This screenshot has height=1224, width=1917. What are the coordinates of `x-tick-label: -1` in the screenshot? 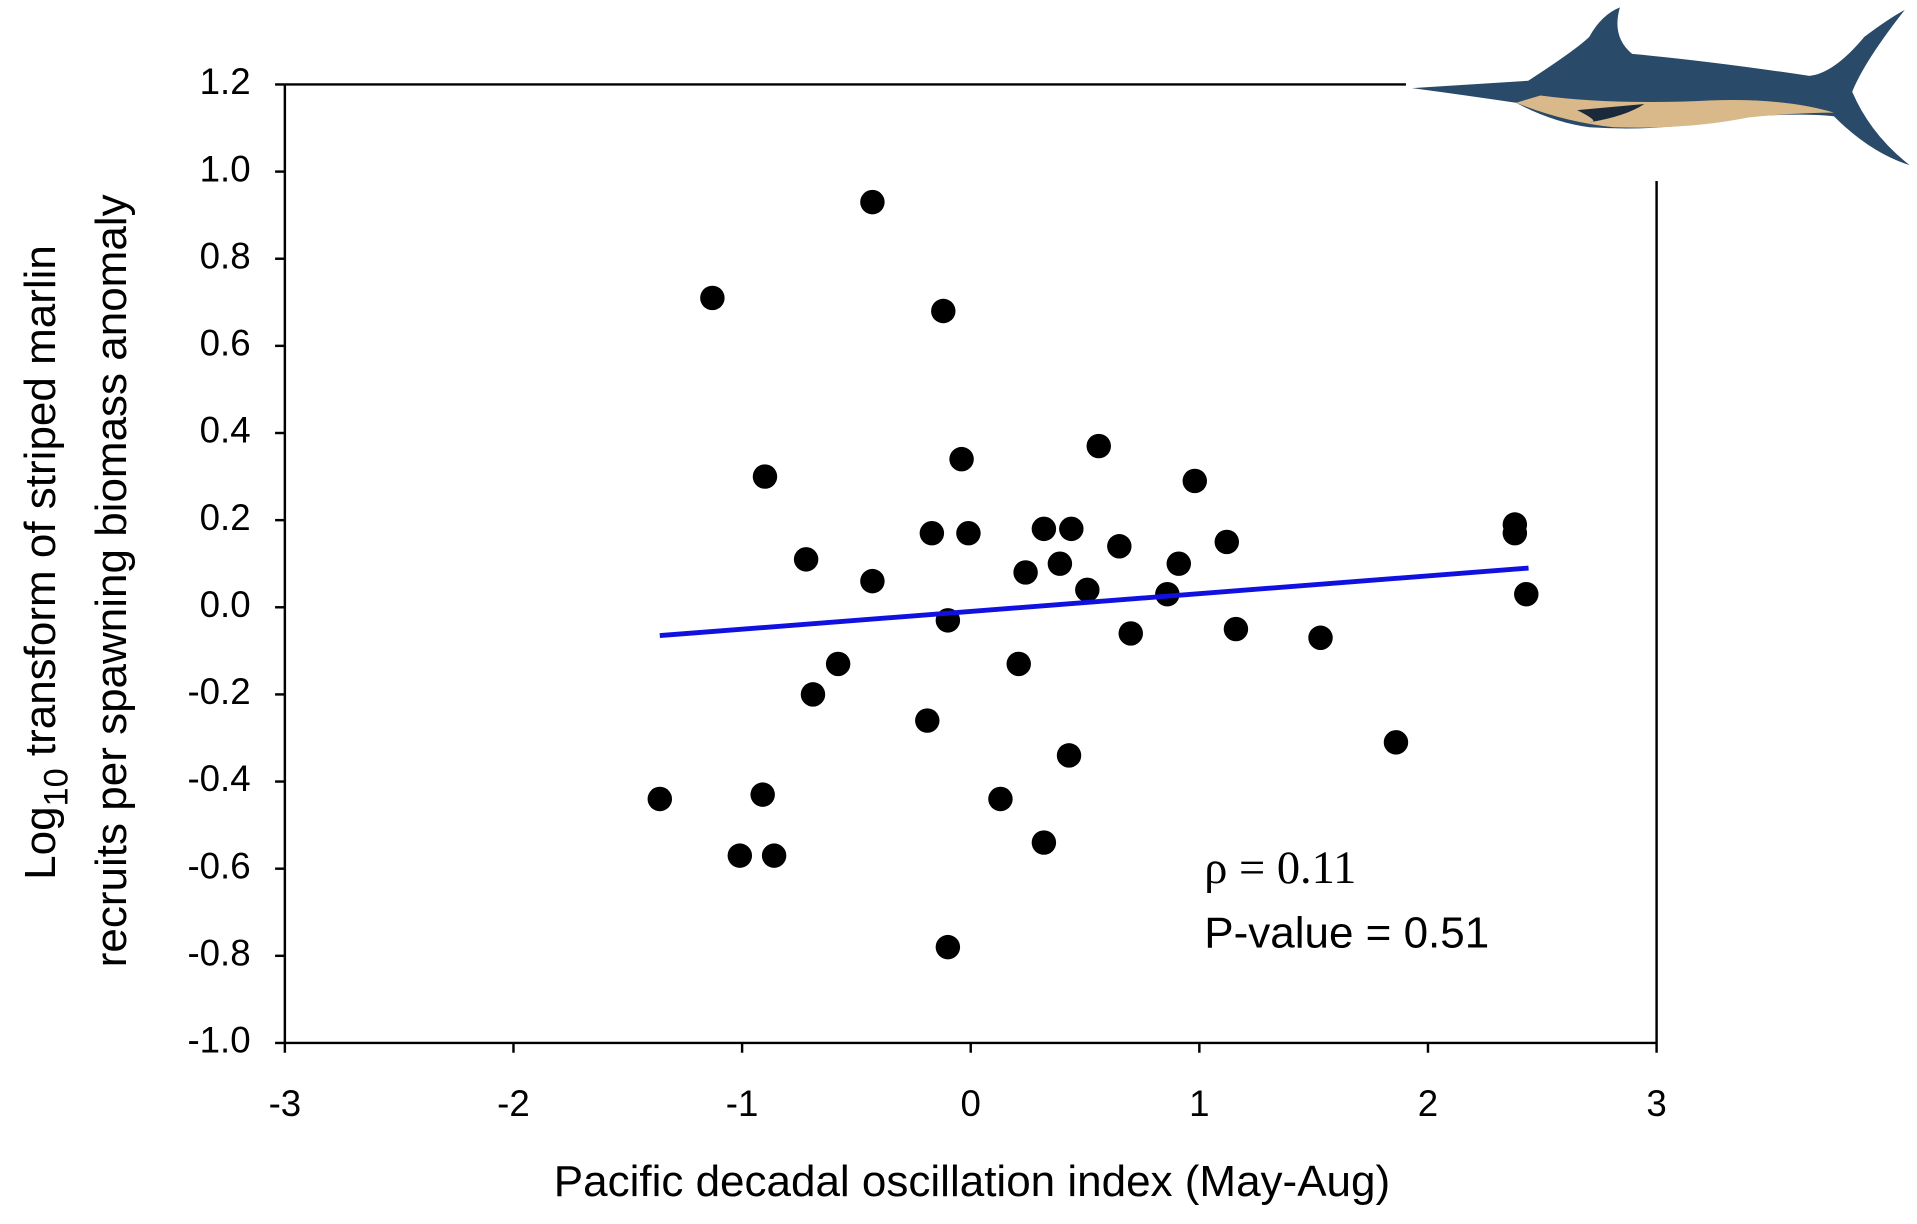 It's located at (742, 1103).